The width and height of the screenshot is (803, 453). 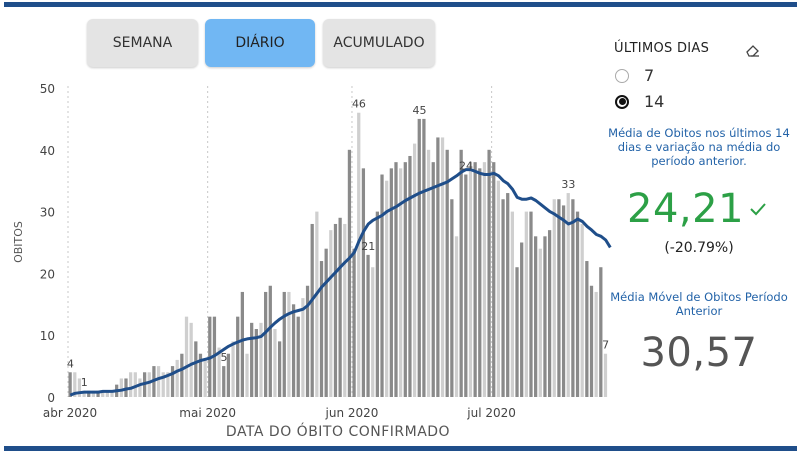 I want to click on option-7-label: 7, so click(x=649, y=75).